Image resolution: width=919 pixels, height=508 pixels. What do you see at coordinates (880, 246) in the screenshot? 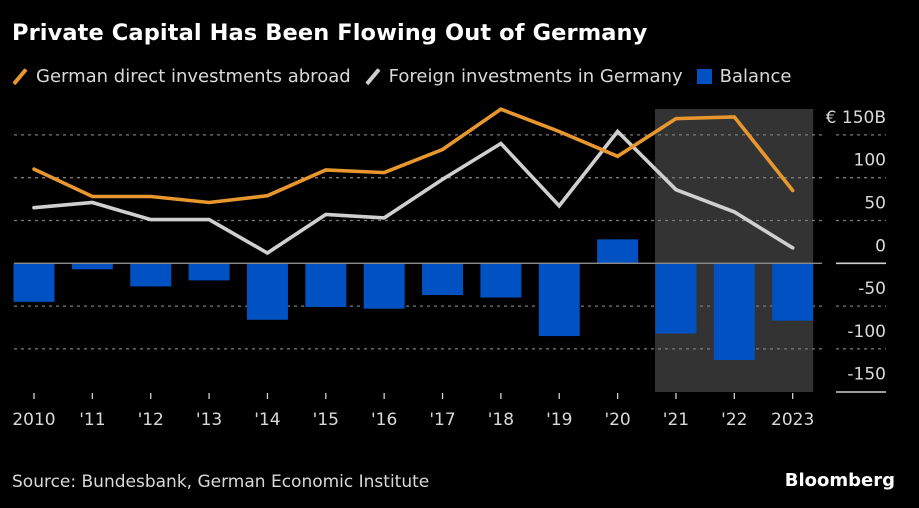
I see `y-tick-label: 0` at bounding box center [880, 246].